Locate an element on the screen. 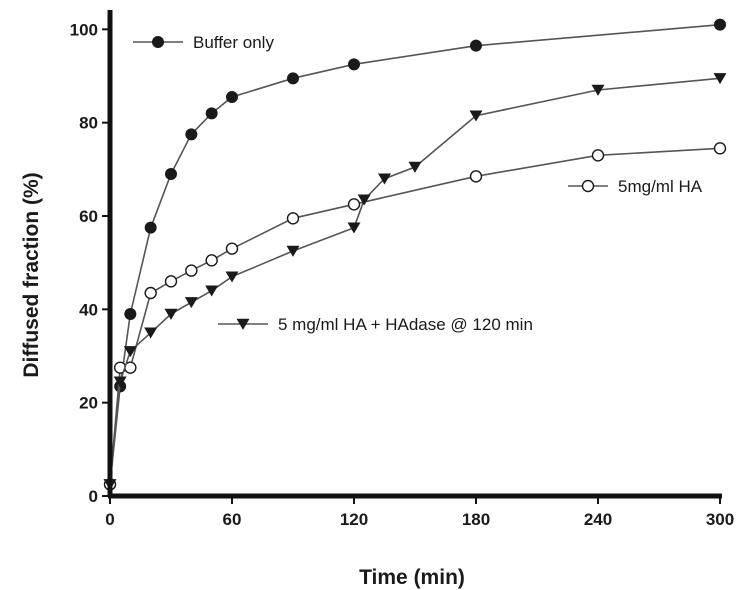  legend-label: 5 mg/ml HA + HAdase @ 120 min is located at coordinates (405, 324).